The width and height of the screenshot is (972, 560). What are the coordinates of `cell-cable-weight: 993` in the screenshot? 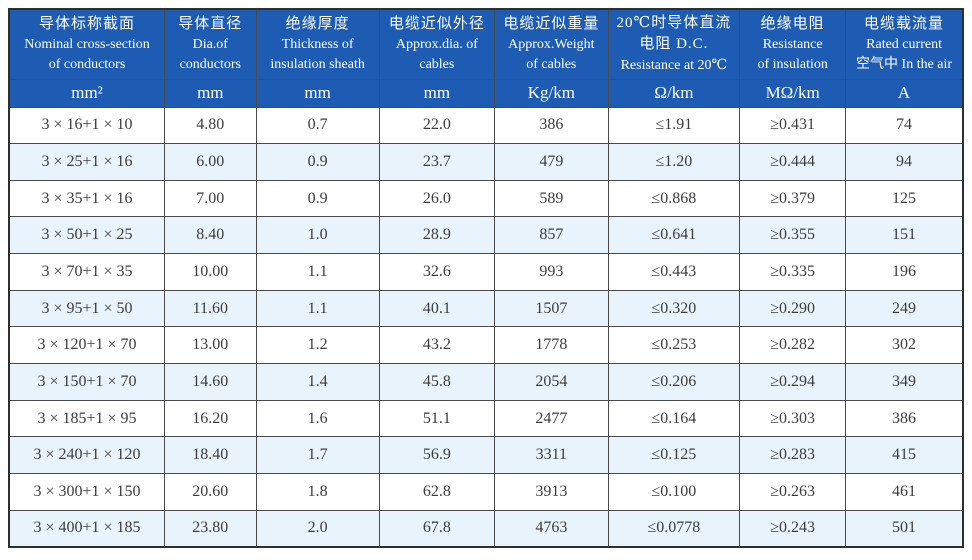 It's located at (551, 272).